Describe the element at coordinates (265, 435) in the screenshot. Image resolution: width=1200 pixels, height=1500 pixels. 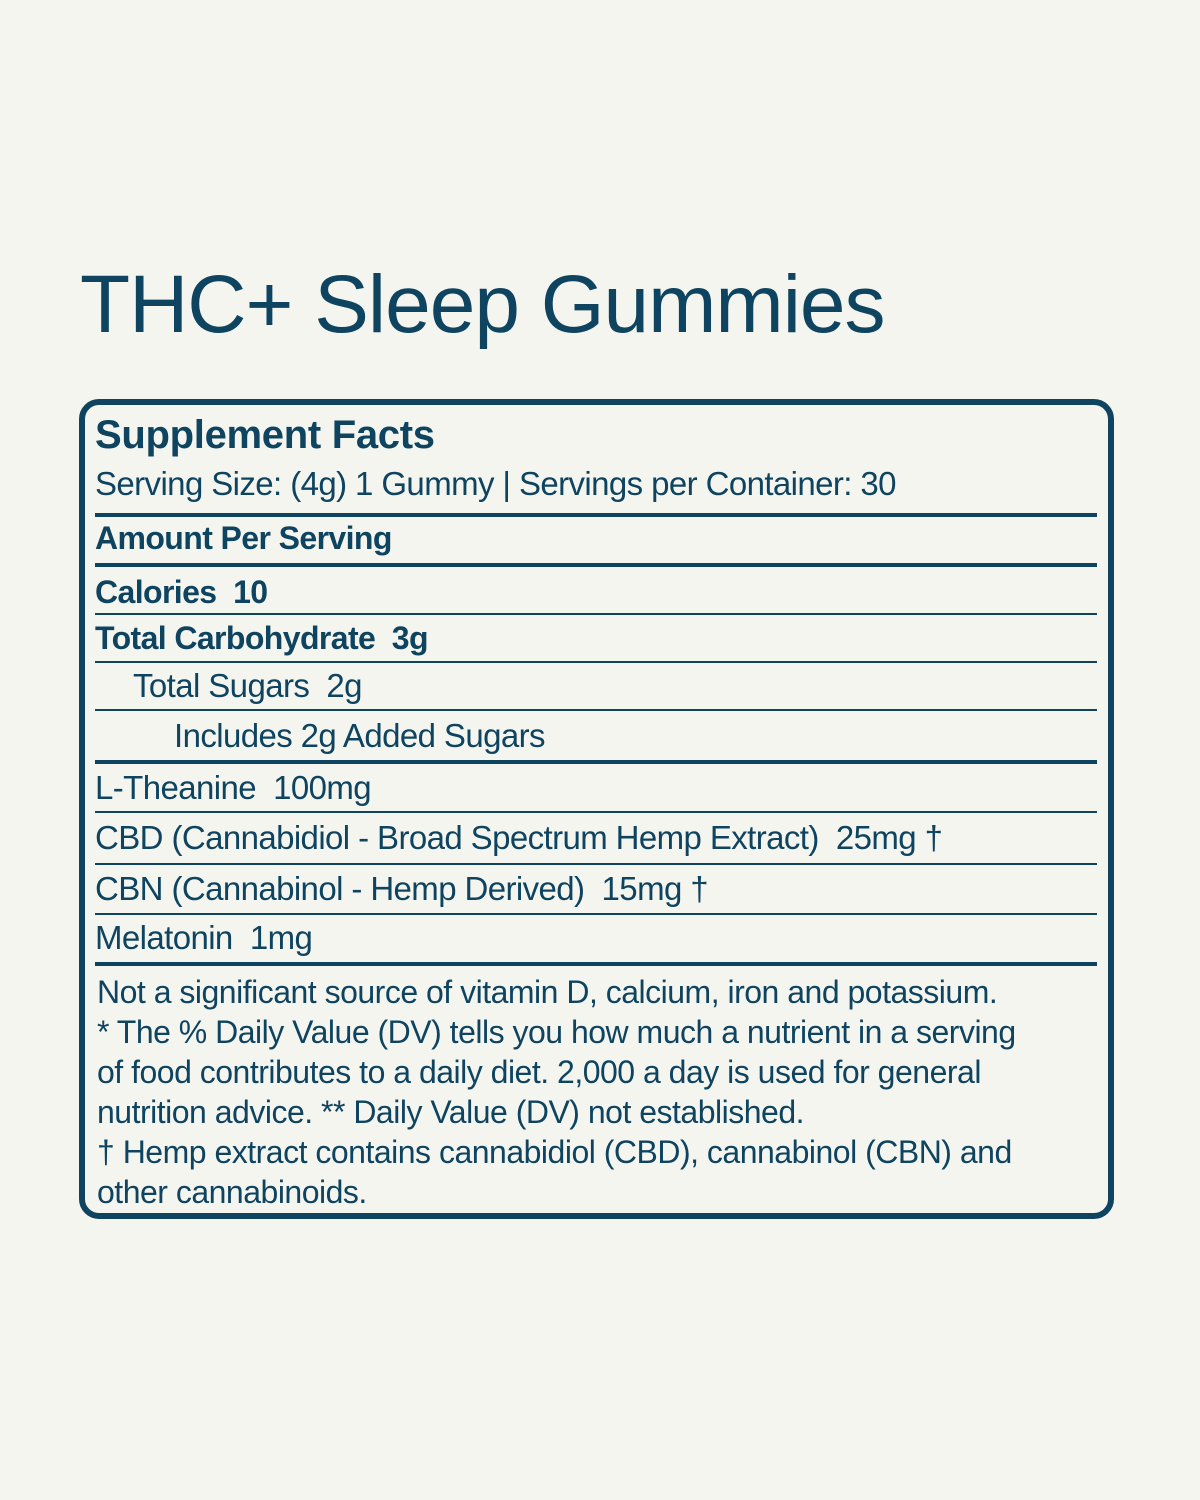
I see `facts-heading: Supplement Facts` at that location.